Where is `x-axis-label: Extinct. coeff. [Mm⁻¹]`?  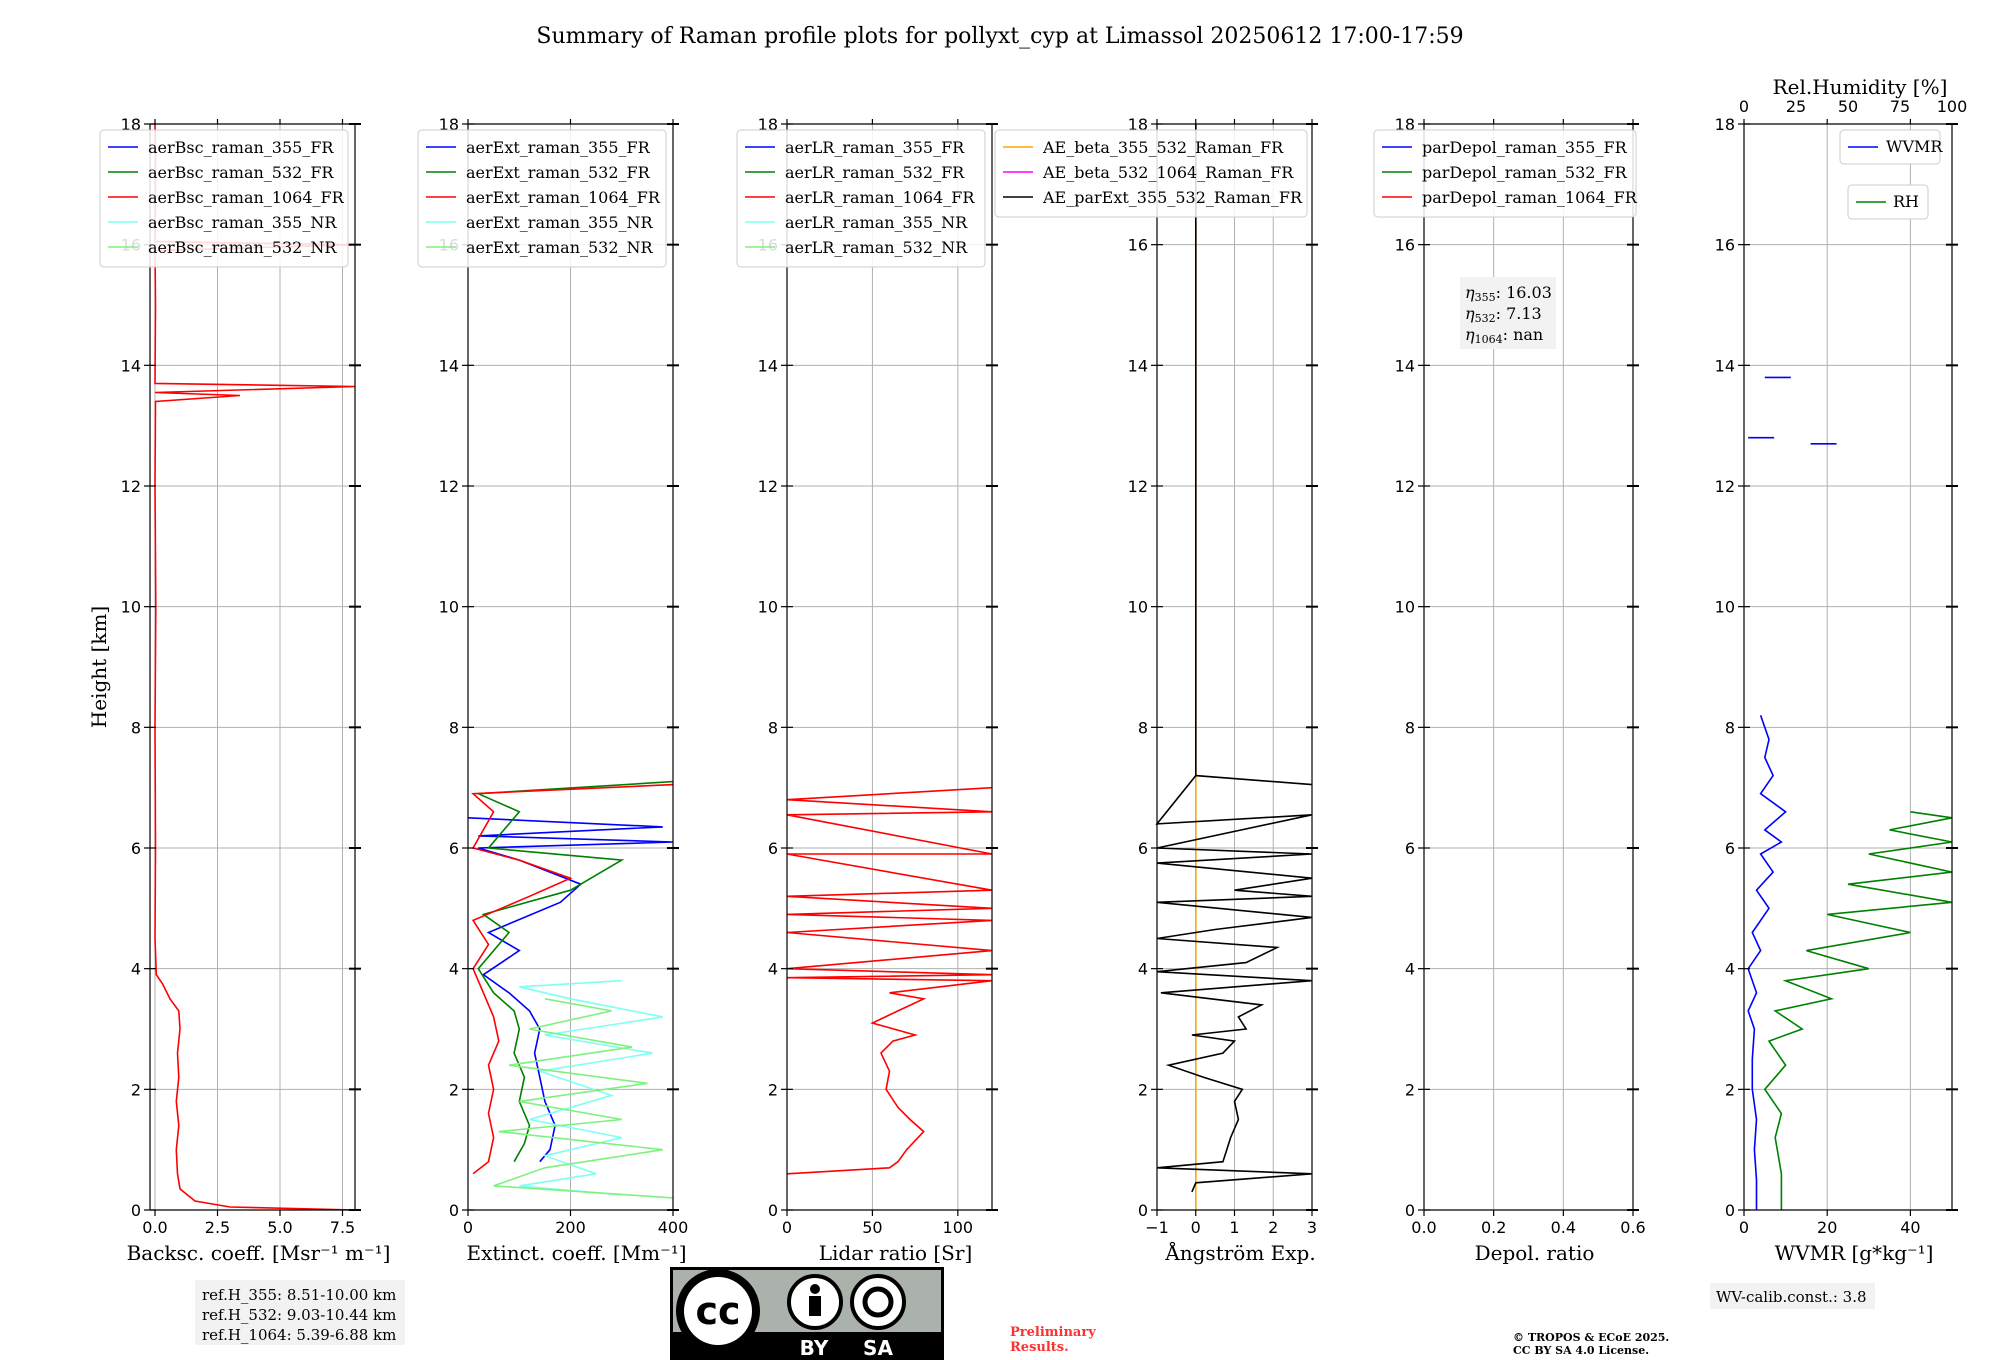
x-axis-label: Extinct. coeff. [Mm⁻¹] is located at coordinates (576, 1253).